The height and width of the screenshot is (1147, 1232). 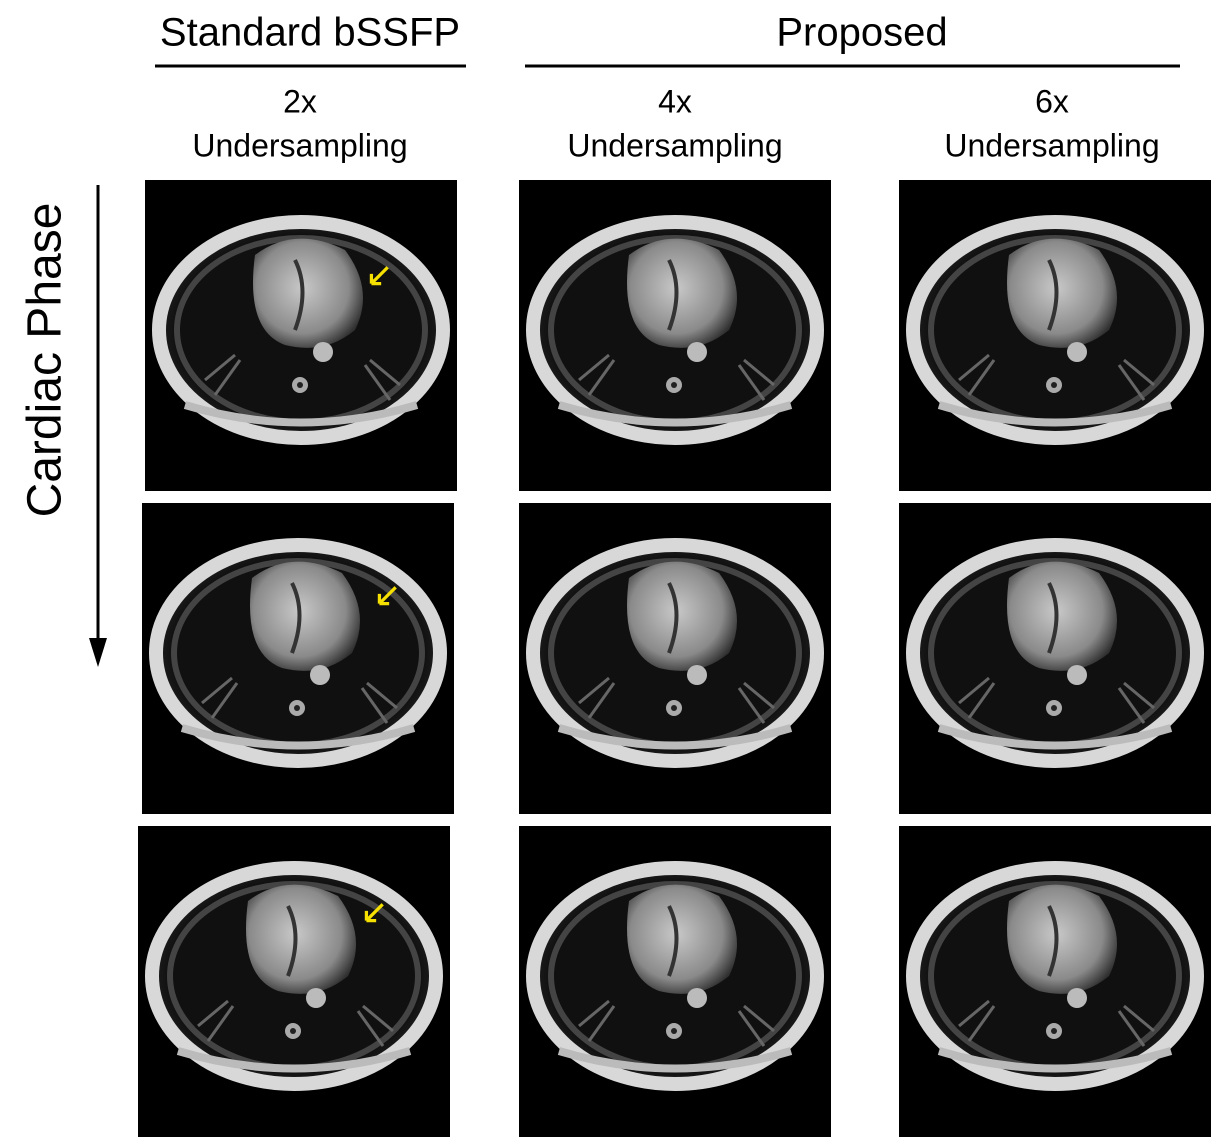 What do you see at coordinates (98, 652) in the screenshot?
I see `row-arrowhead` at bounding box center [98, 652].